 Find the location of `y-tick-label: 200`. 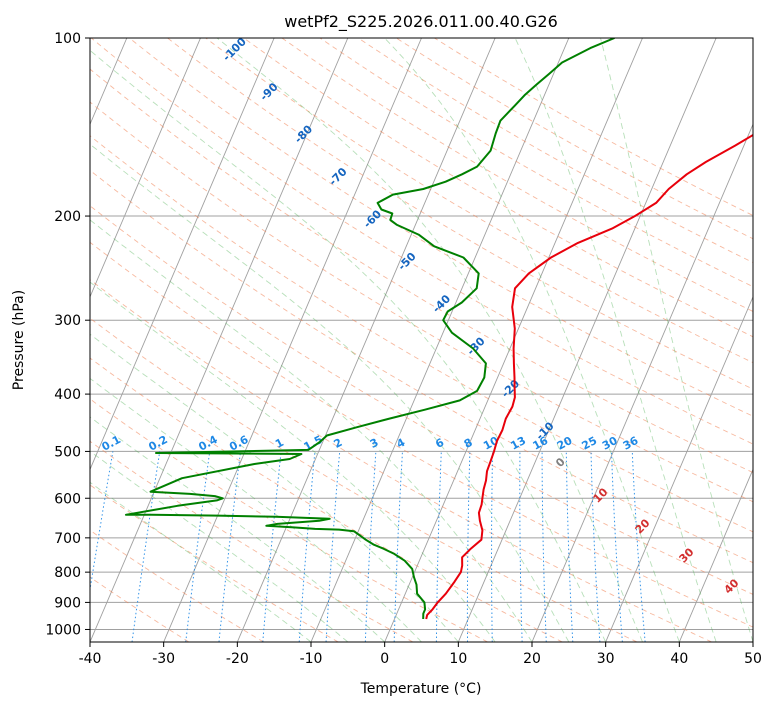

y-tick-label: 200 is located at coordinates (67, 217).